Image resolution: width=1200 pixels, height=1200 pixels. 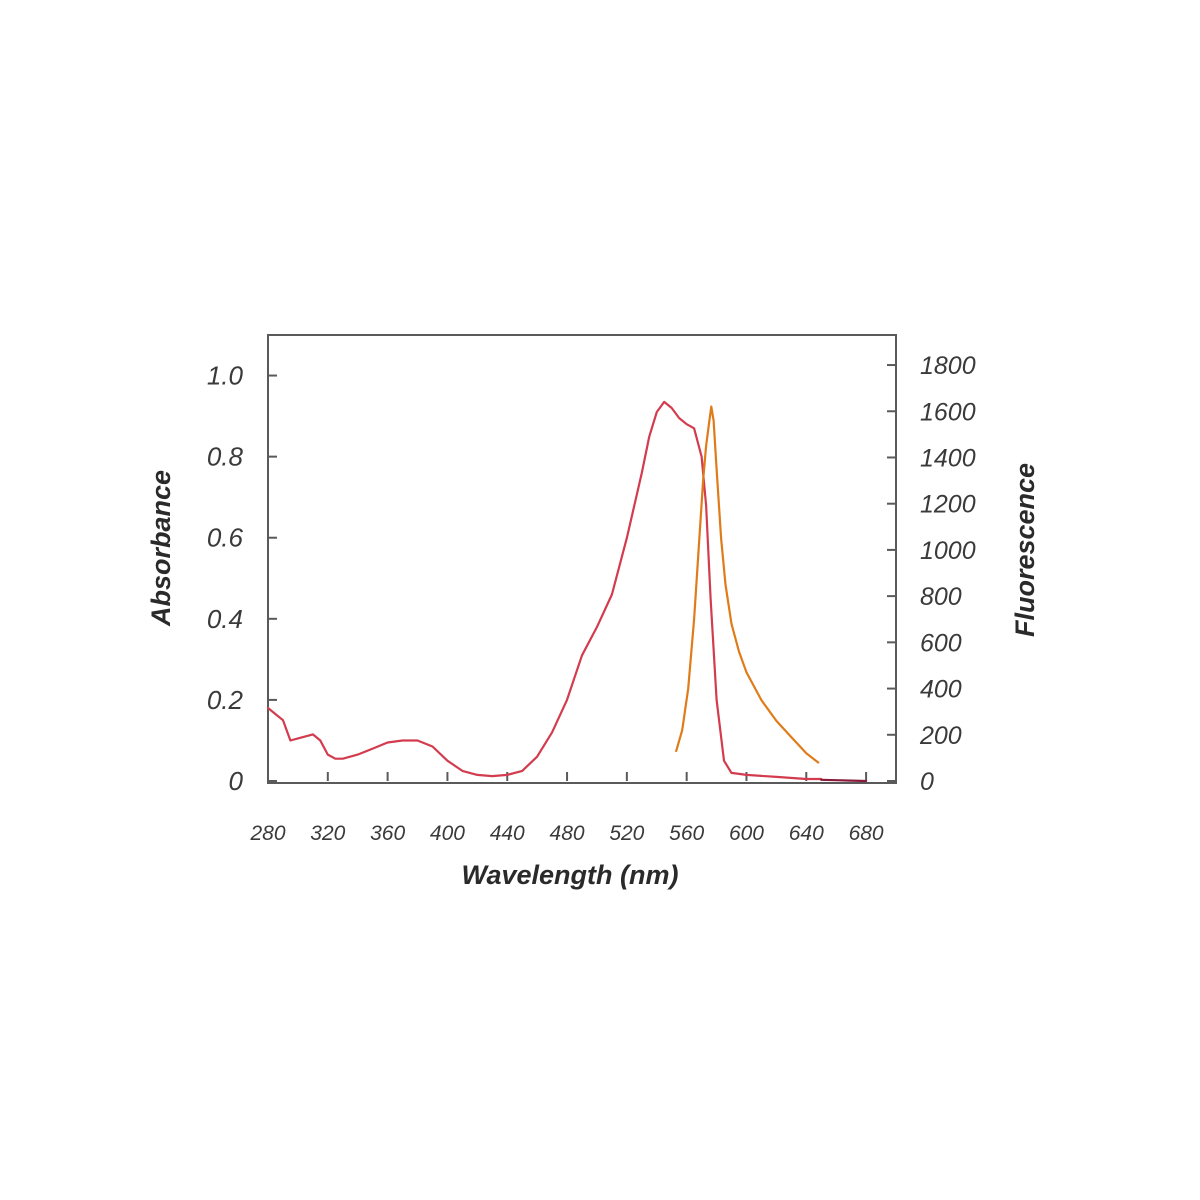 What do you see at coordinates (507, 833) in the screenshot?
I see `x-tick-label: 440` at bounding box center [507, 833].